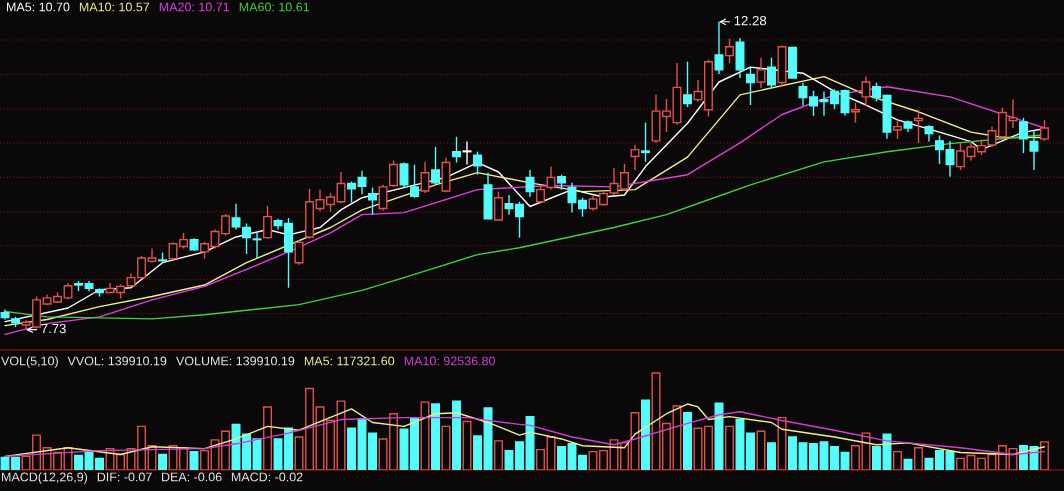 Image resolution: width=1064 pixels, height=491 pixels. Describe the element at coordinates (124, 477) in the screenshot. I see `text: DIF: -0.07` at that location.